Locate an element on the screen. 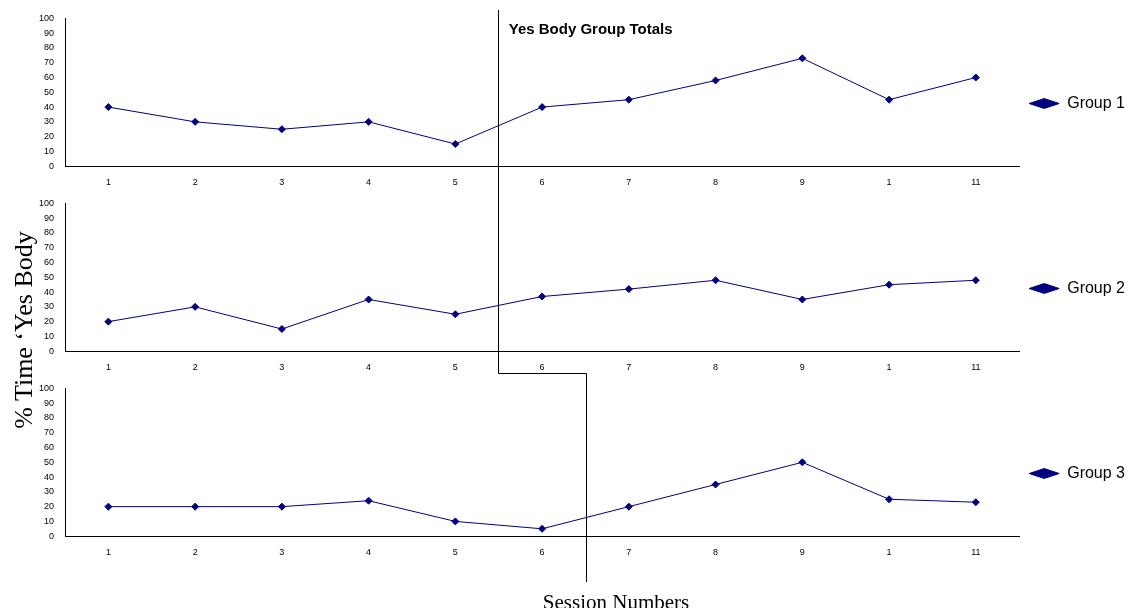 The image size is (1141, 608). legend-label: Group 1 is located at coordinates (1096, 102).